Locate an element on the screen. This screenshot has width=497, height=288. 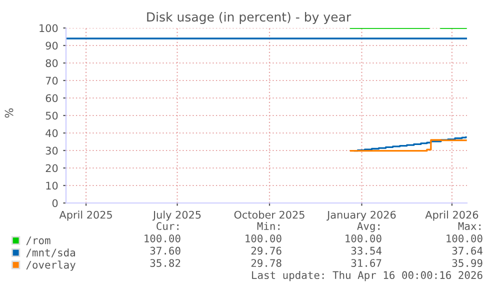
y-tick-label: 60 is located at coordinates (52, 98).